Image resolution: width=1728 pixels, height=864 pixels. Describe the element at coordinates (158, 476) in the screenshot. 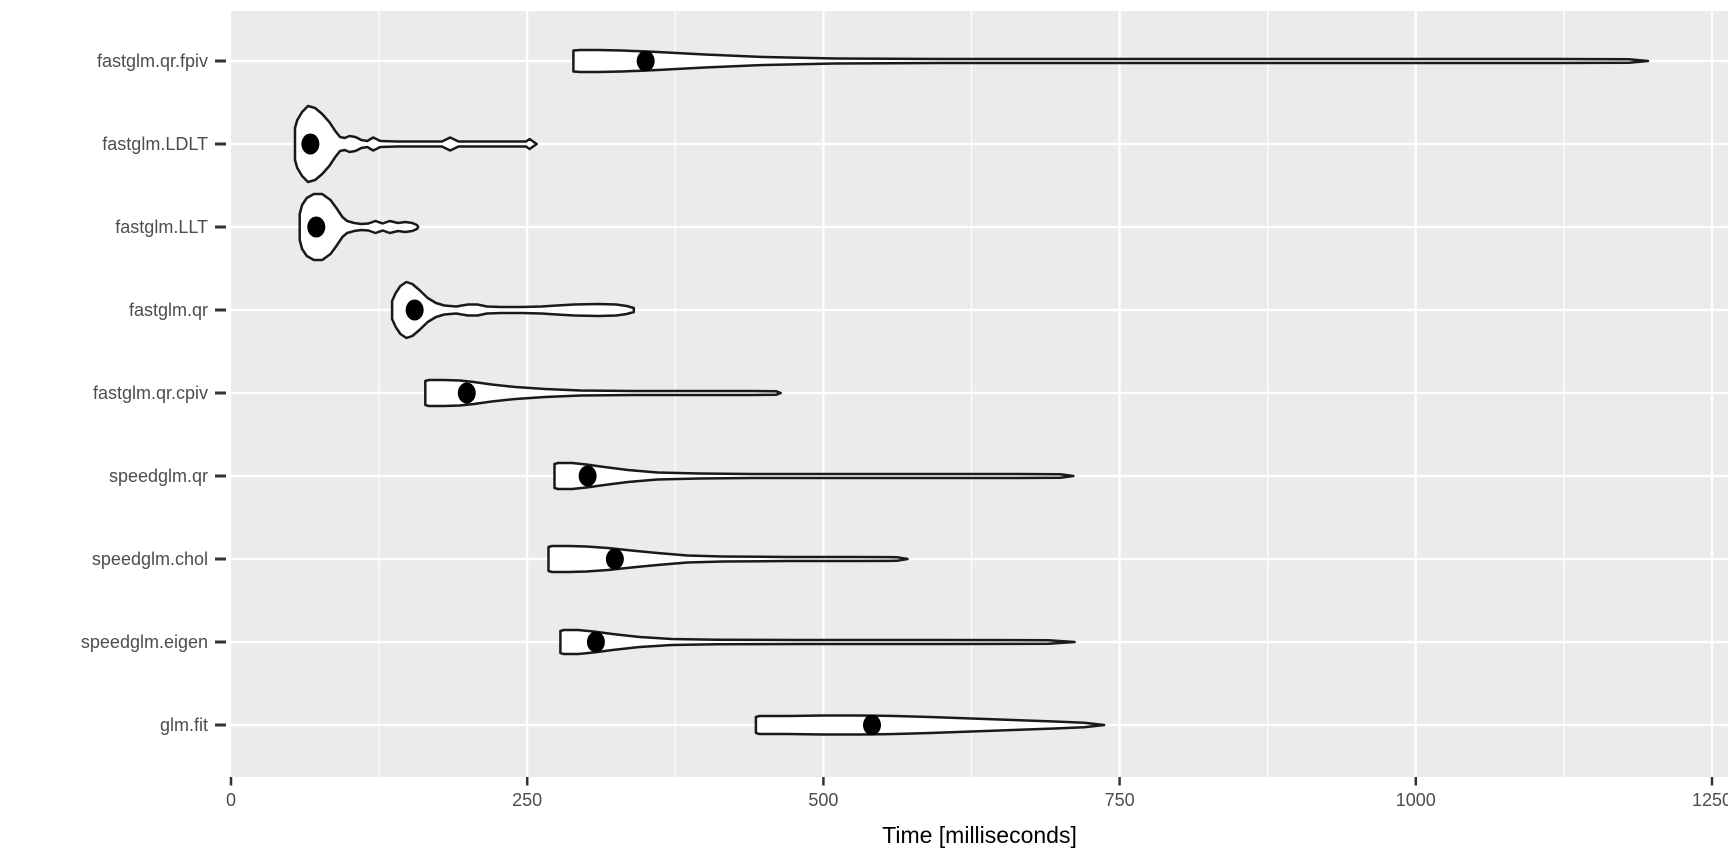

I see `y-axis-label-speedglm.qr: speedglm.qr` at that location.